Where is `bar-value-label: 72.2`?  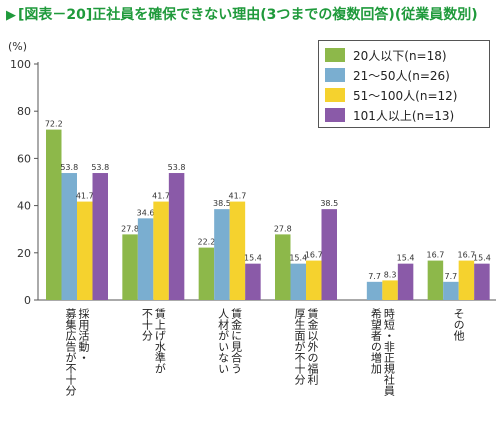 bar-value-label: 72.2 is located at coordinates (54, 124).